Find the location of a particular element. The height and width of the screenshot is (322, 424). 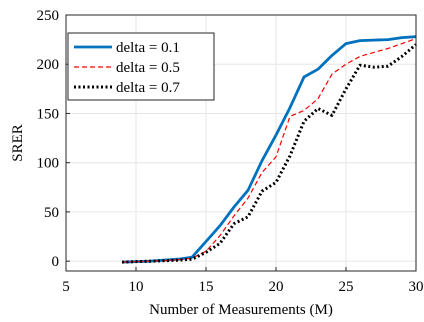

x-tick-label: 5 is located at coordinates (66, 287).